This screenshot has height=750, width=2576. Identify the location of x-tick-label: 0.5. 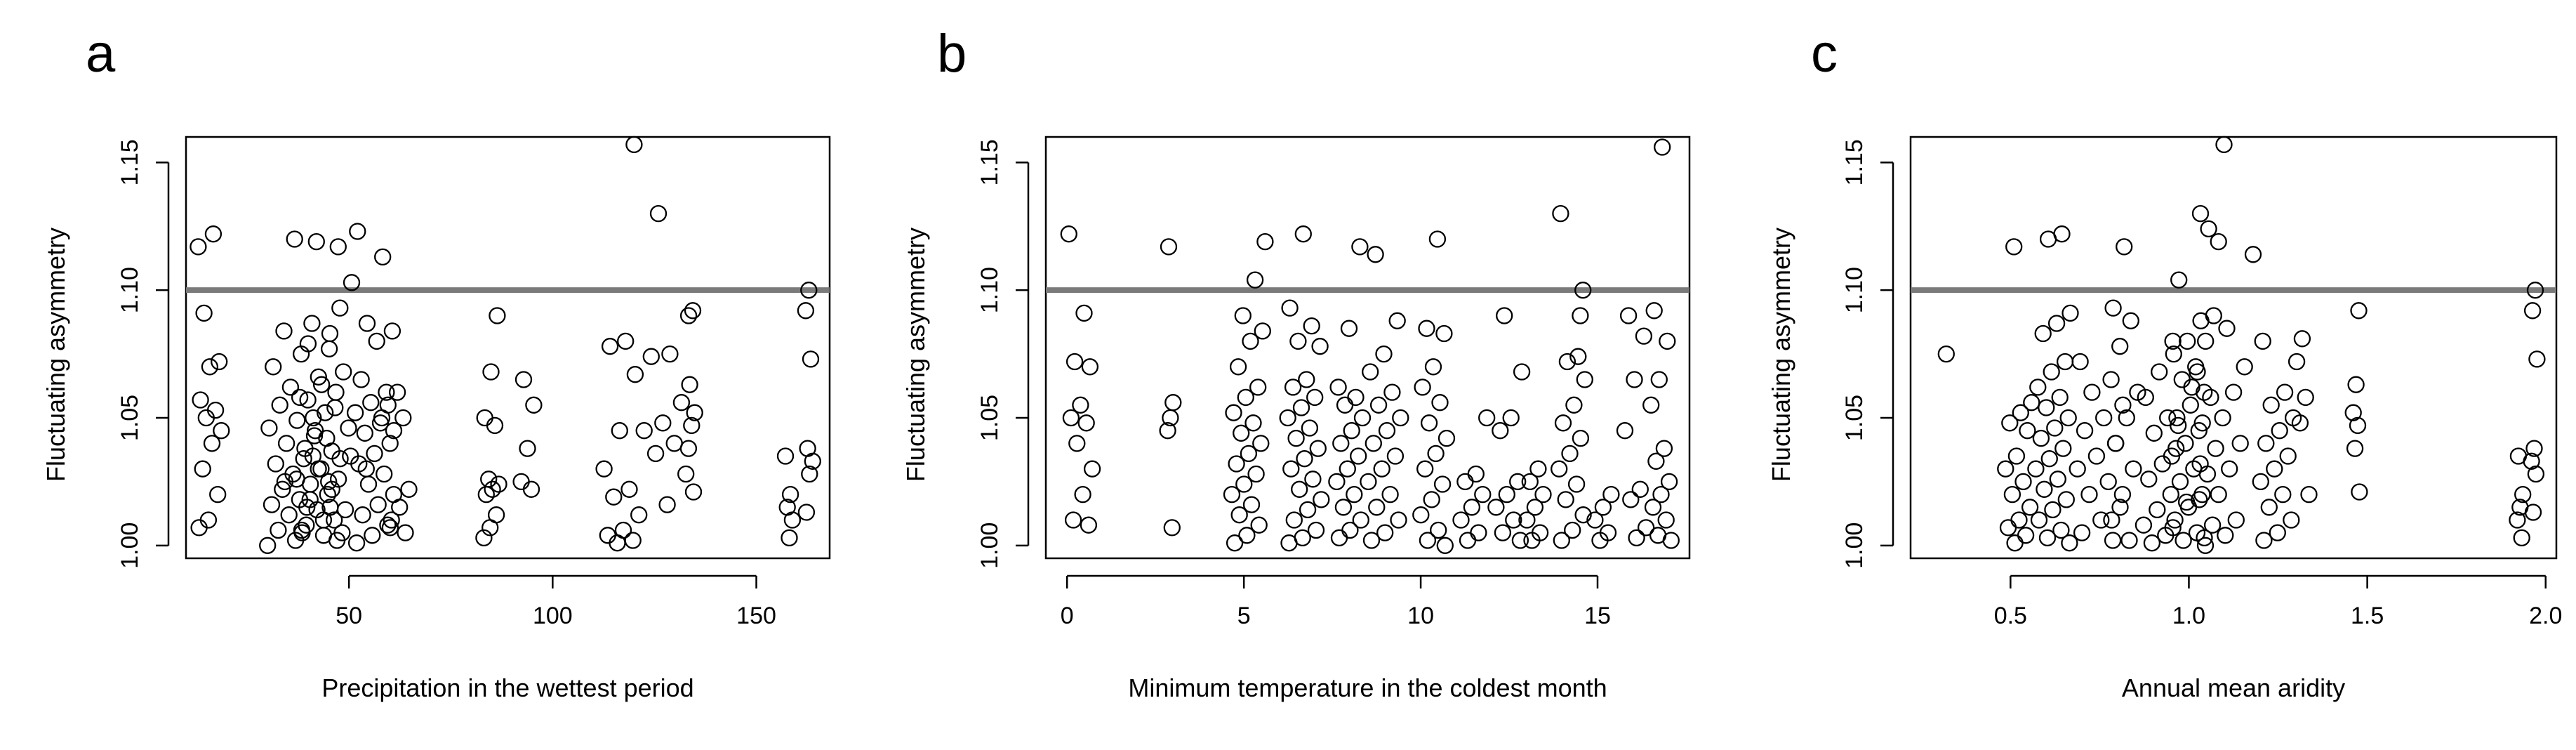
(2011, 616).